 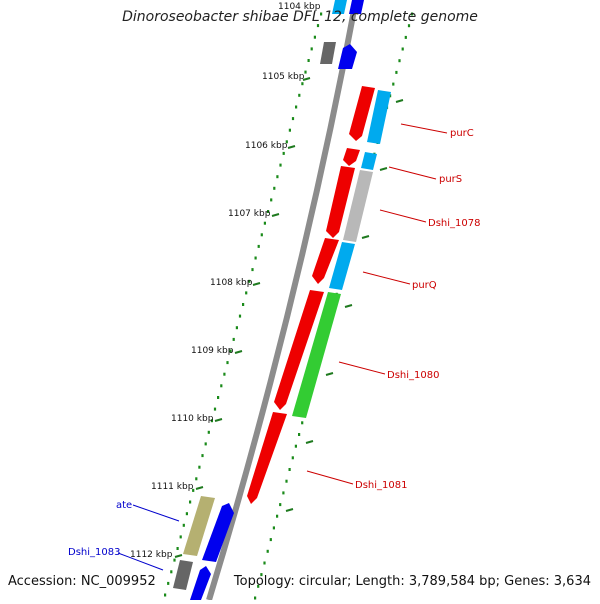 I want to click on gene-arrow-gray-small, so click(x=328, y=53).